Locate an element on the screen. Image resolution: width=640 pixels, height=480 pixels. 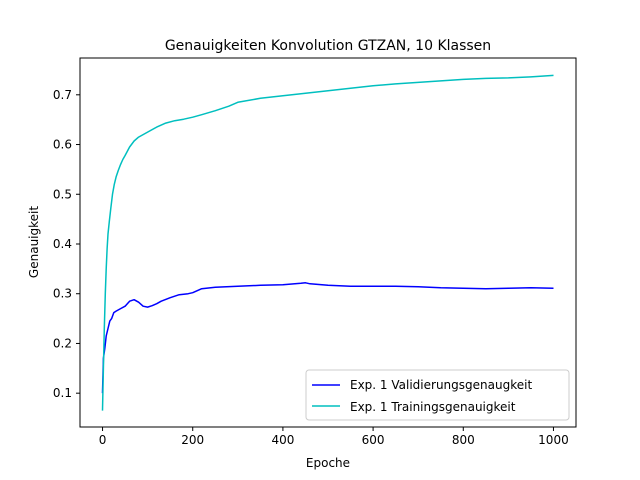
x-tick-label: 400 is located at coordinates (282, 440).